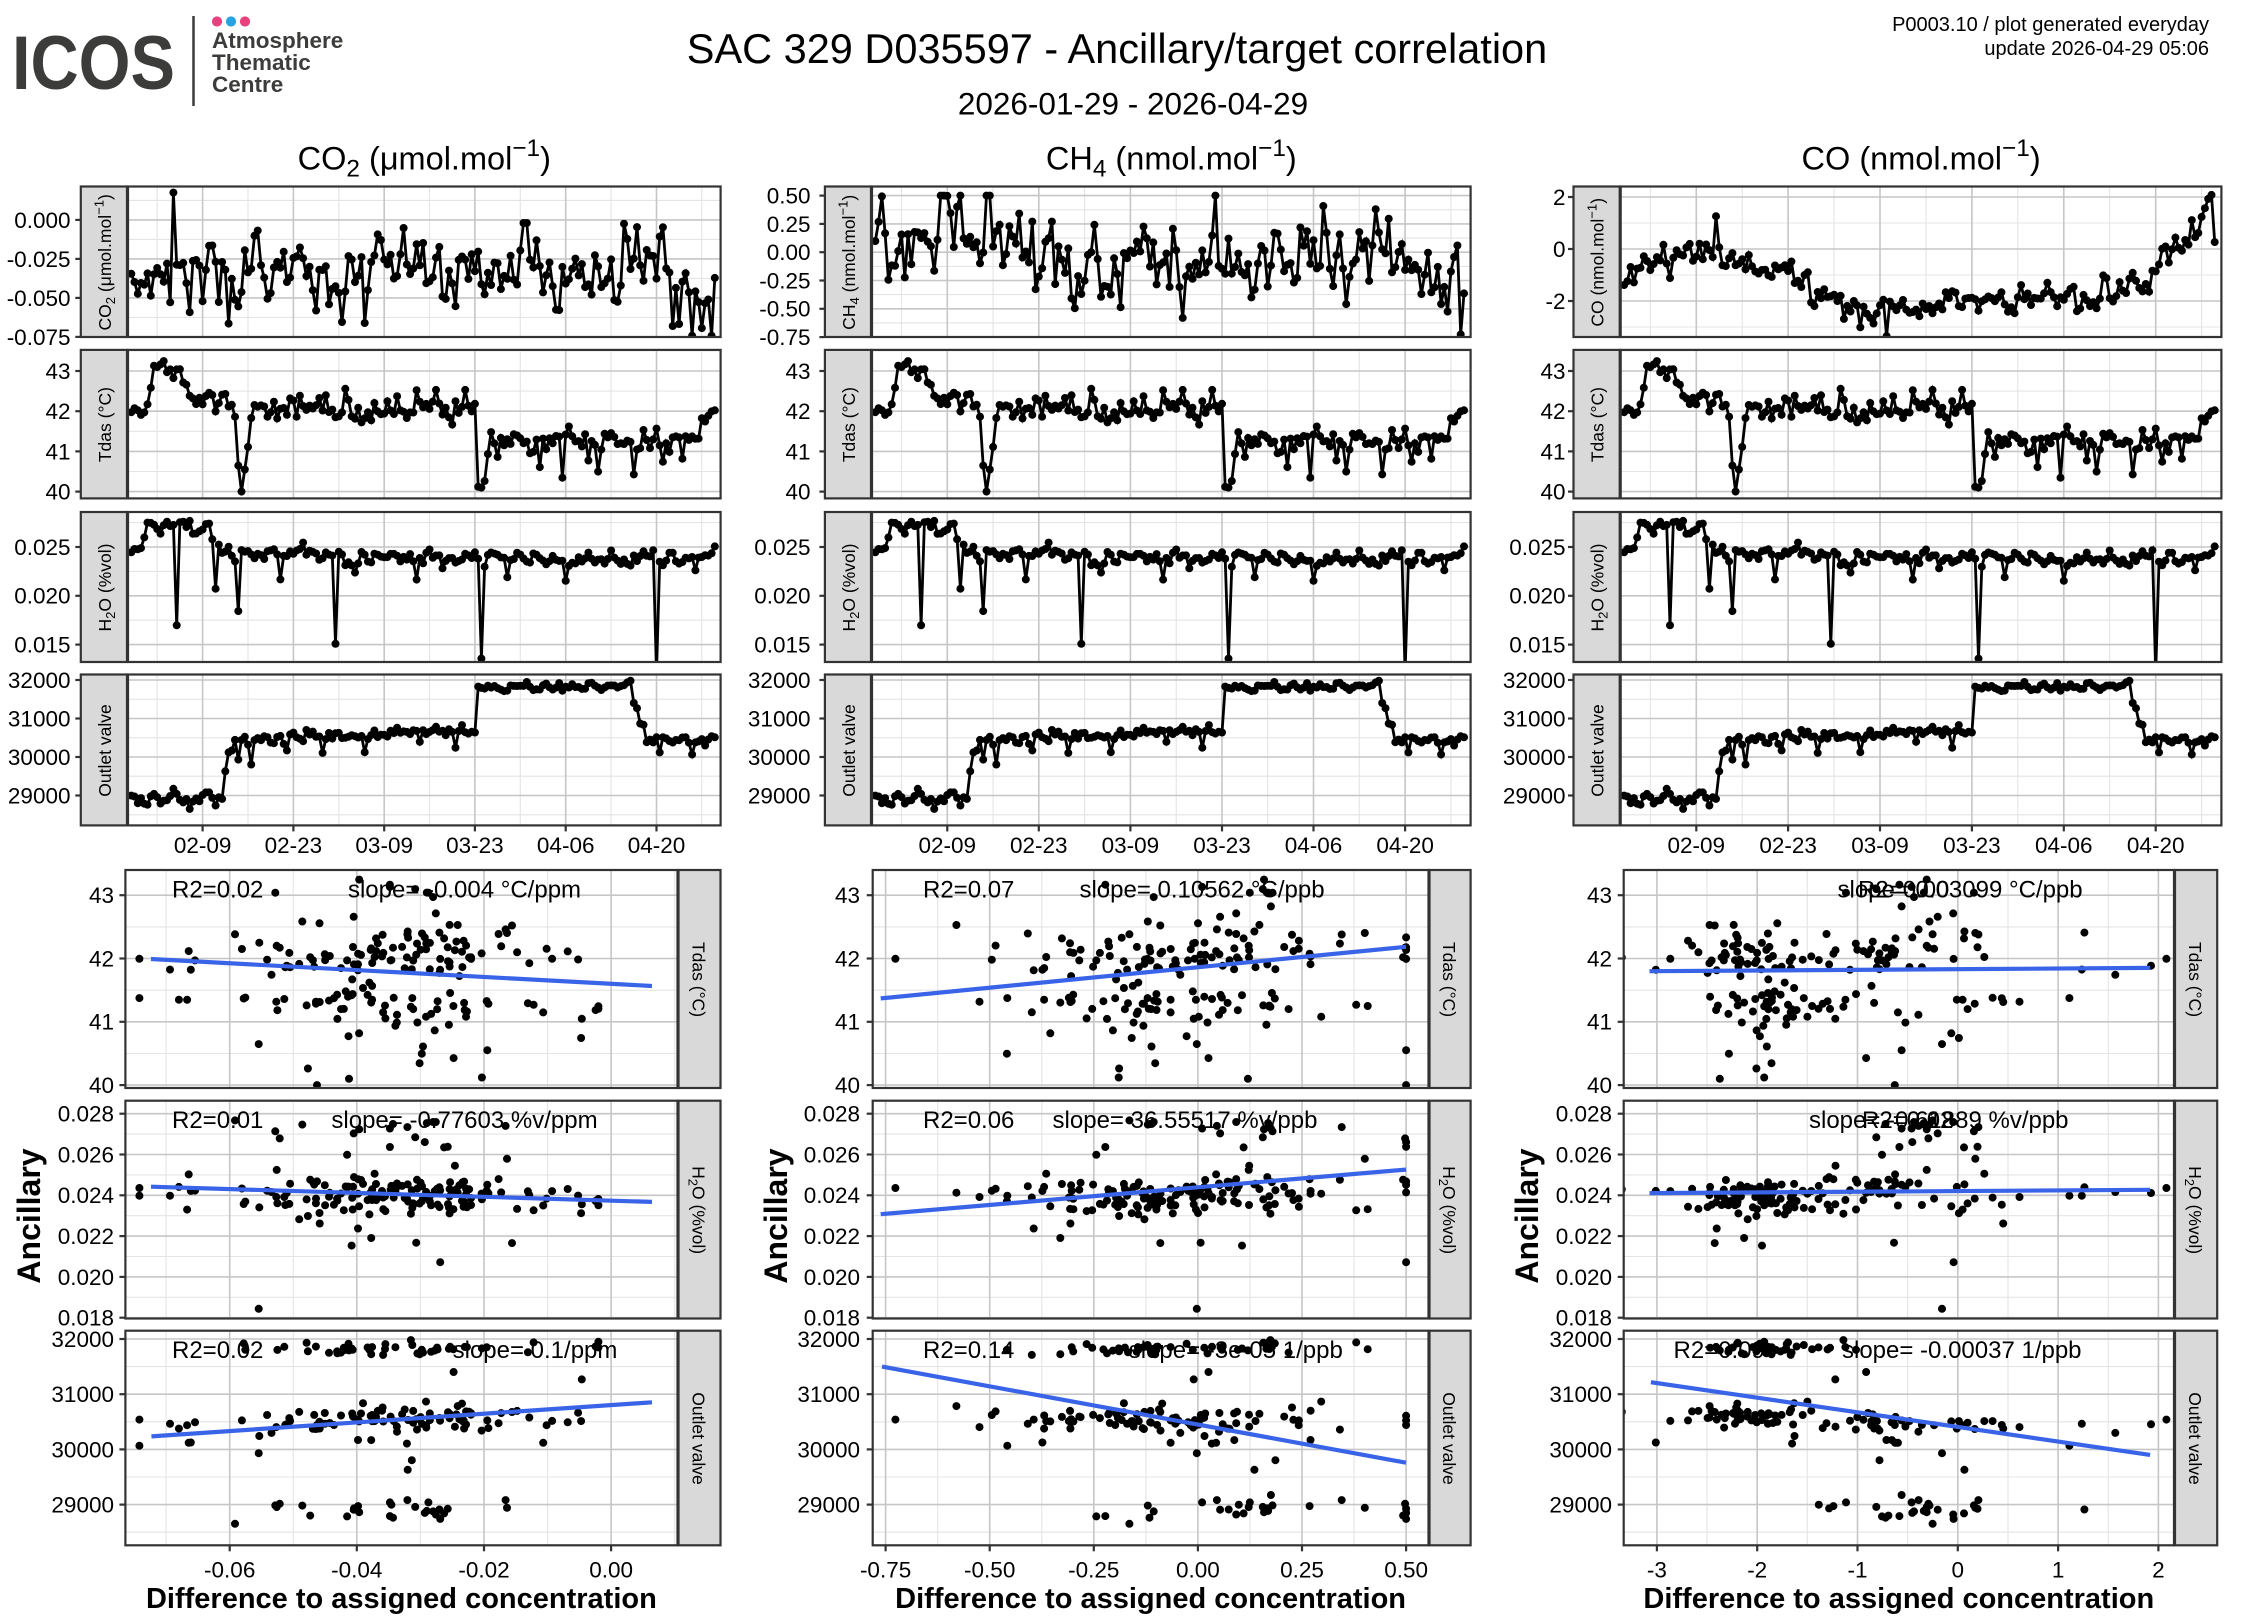 Image resolution: width=2250 pixels, height=1620 pixels. I want to click on svg-text: CO (nmol.mol−1), so click(1595, 262).